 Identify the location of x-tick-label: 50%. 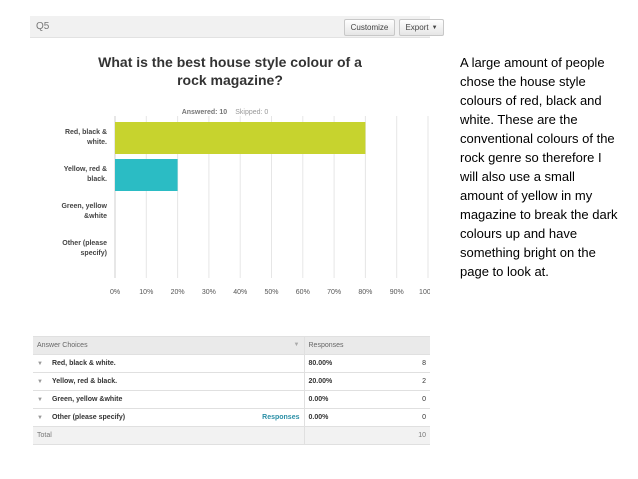
(271, 292).